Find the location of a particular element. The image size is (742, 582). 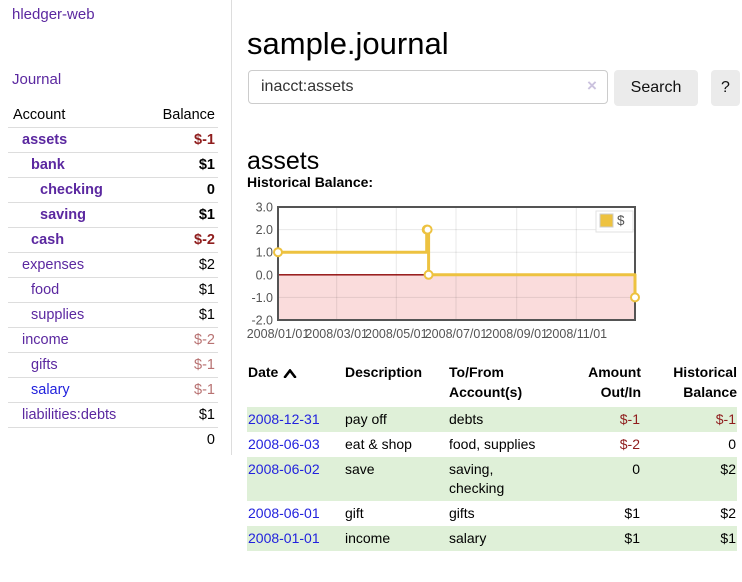

transaction-row: 2008-06-02 save saving, checking 0 $2 is located at coordinates (492, 479).